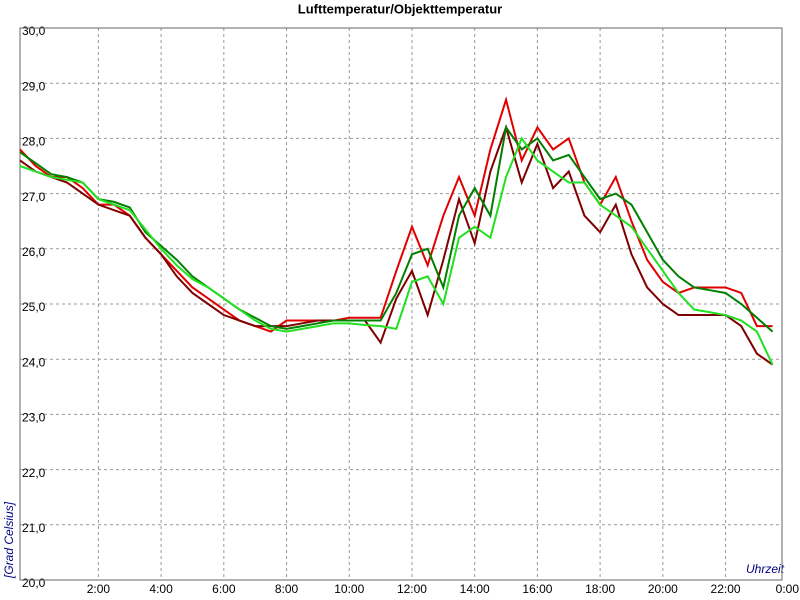  Describe the element at coordinates (34, 528) in the screenshot. I see `y-tick-label: 21,0` at that location.